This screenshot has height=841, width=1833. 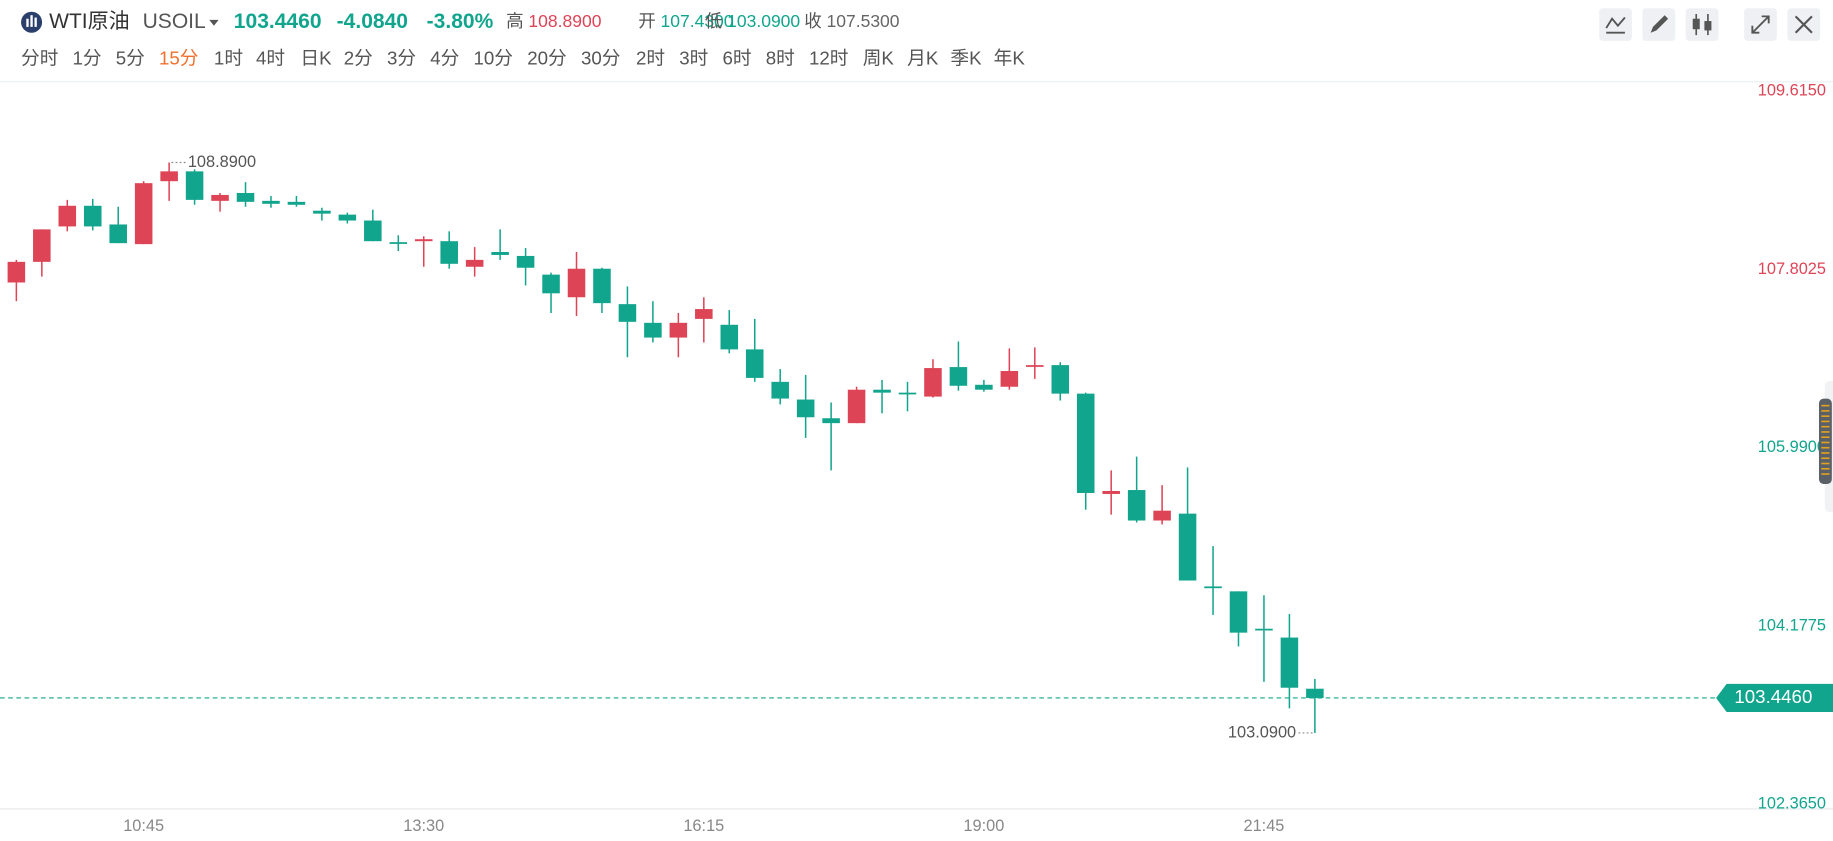 I want to click on dropdown-arrow, so click(x=214, y=22).